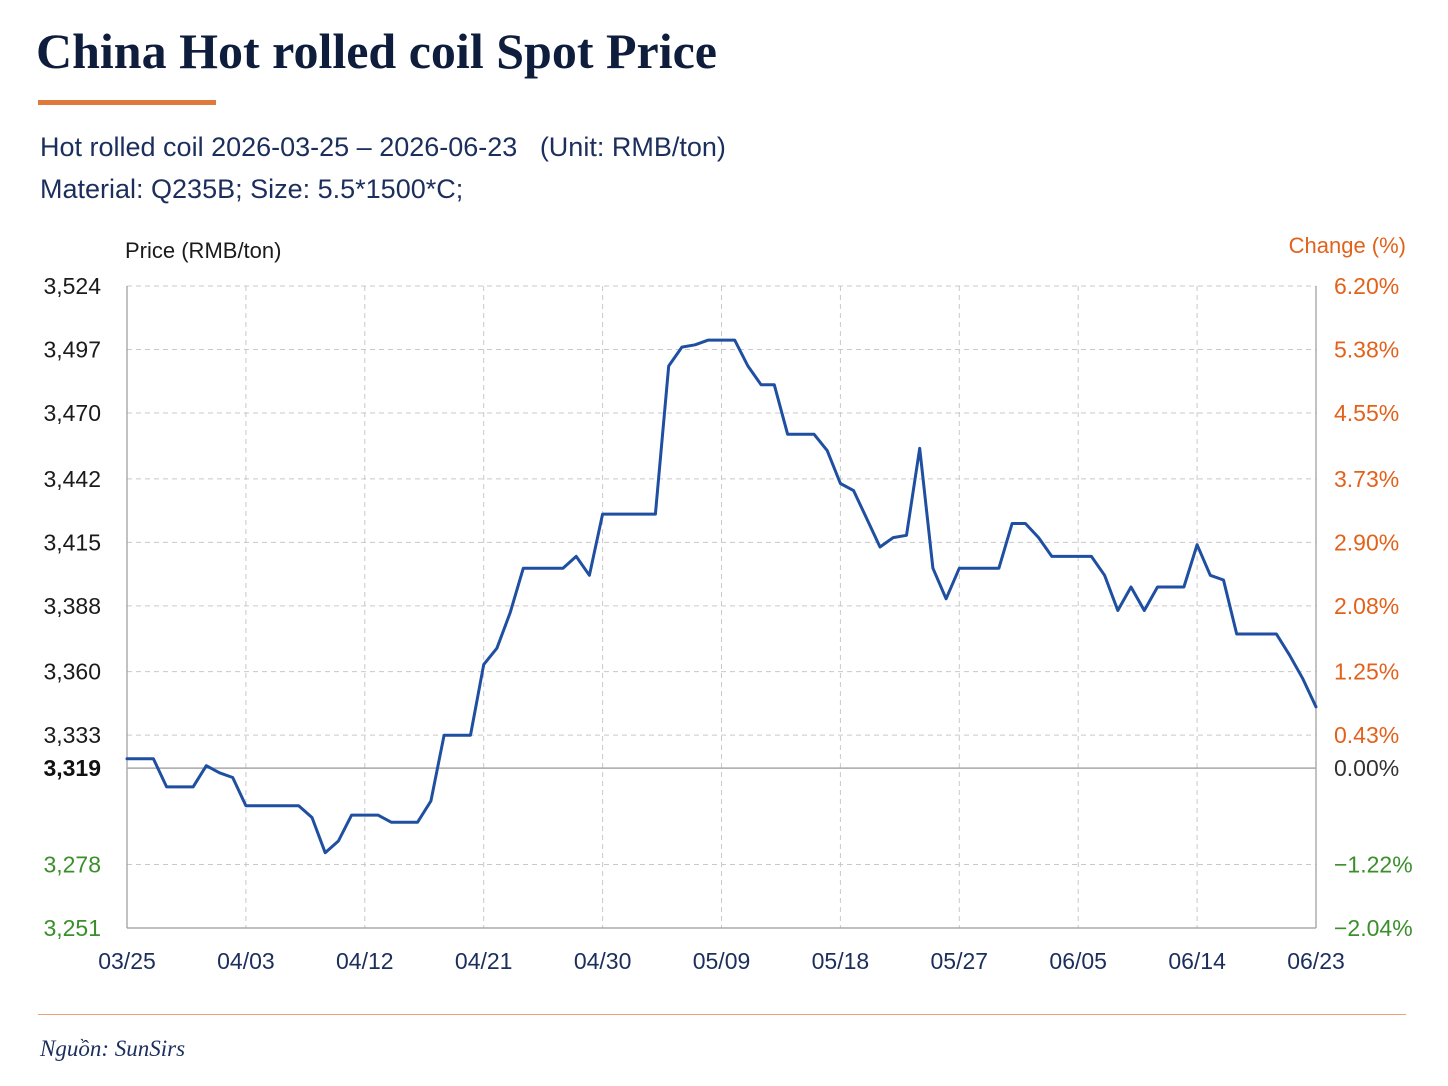 Image resolution: width=1448 pixels, height=1086 pixels. What do you see at coordinates (960, 961) in the screenshot?
I see `x-tick-label: 05/27` at bounding box center [960, 961].